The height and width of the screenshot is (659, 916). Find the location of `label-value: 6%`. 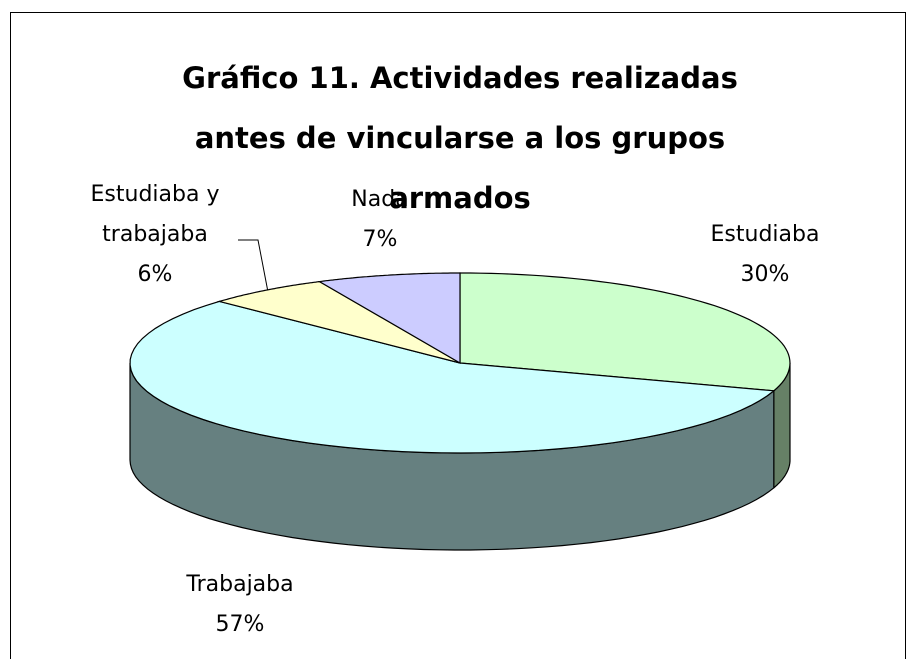

label-value: 6% is located at coordinates (155, 274).